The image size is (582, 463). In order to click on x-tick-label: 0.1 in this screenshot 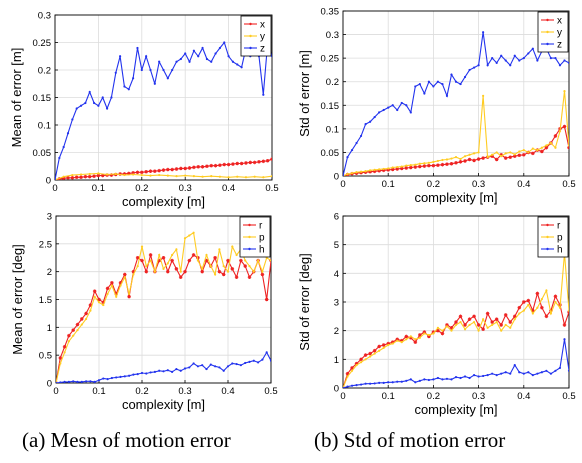, I will do `click(388, 396)`.